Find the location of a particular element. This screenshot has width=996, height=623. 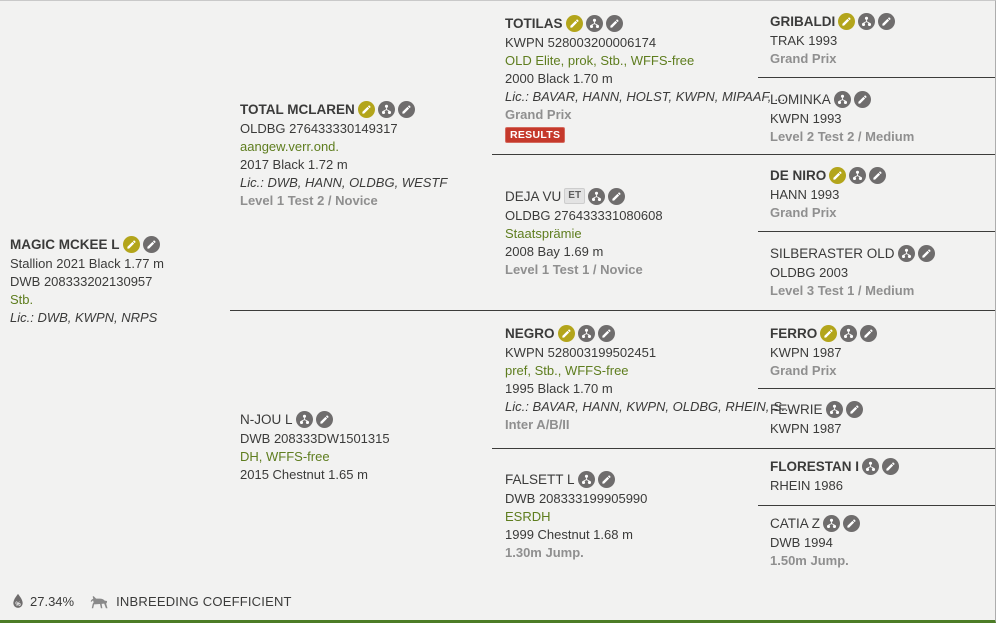

horse-name-link: LOMINKA is located at coordinates (800, 99).